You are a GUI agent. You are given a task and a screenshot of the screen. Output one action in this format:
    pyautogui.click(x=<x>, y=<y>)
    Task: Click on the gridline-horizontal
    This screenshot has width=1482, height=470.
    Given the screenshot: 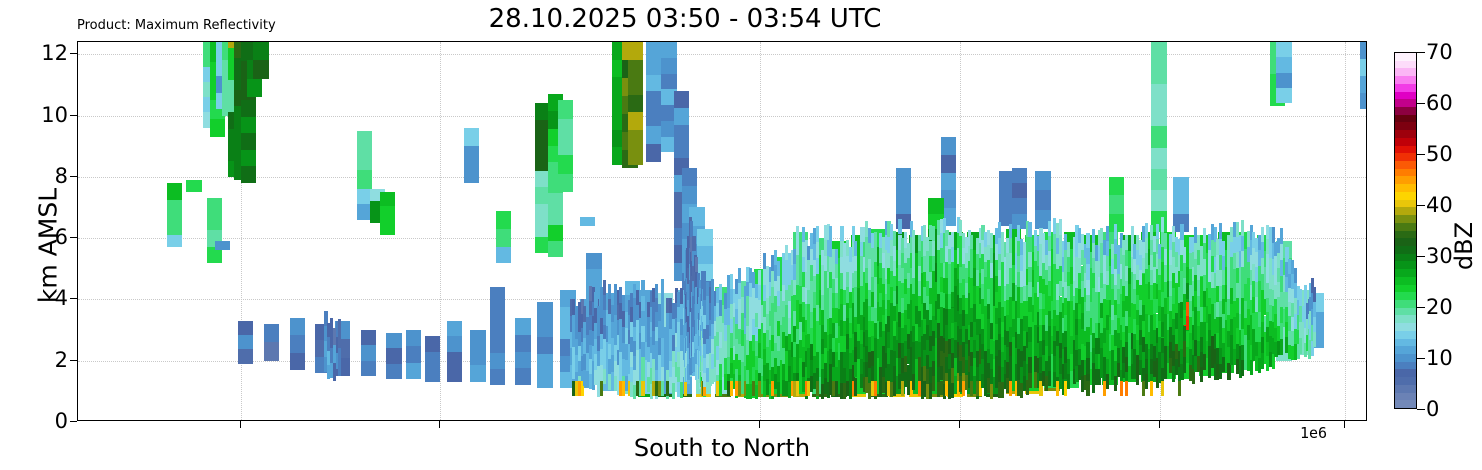 What is the action you would take?
    pyautogui.click(x=722, y=239)
    